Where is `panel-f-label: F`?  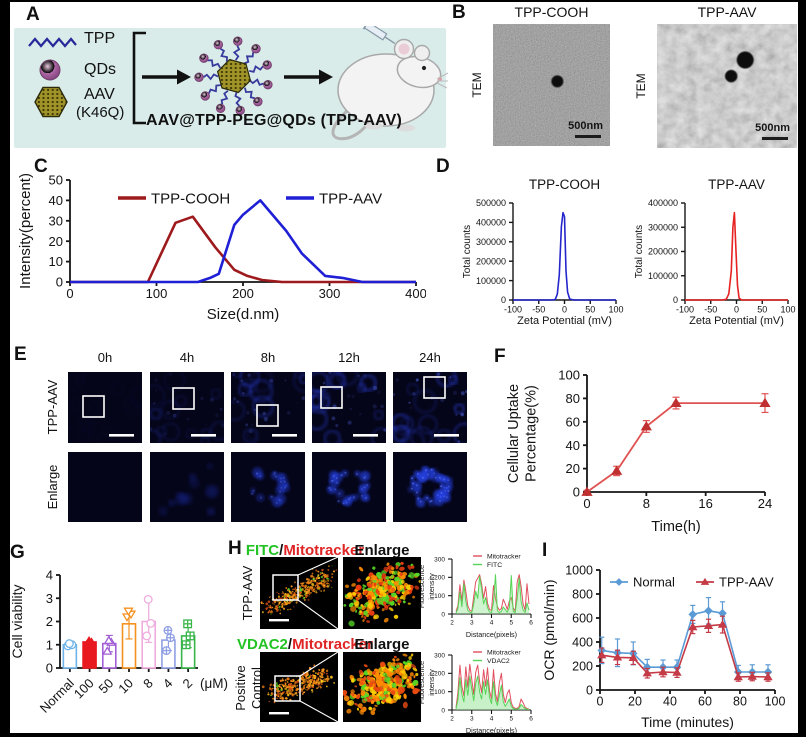 panel-f-label: F is located at coordinates (500, 356).